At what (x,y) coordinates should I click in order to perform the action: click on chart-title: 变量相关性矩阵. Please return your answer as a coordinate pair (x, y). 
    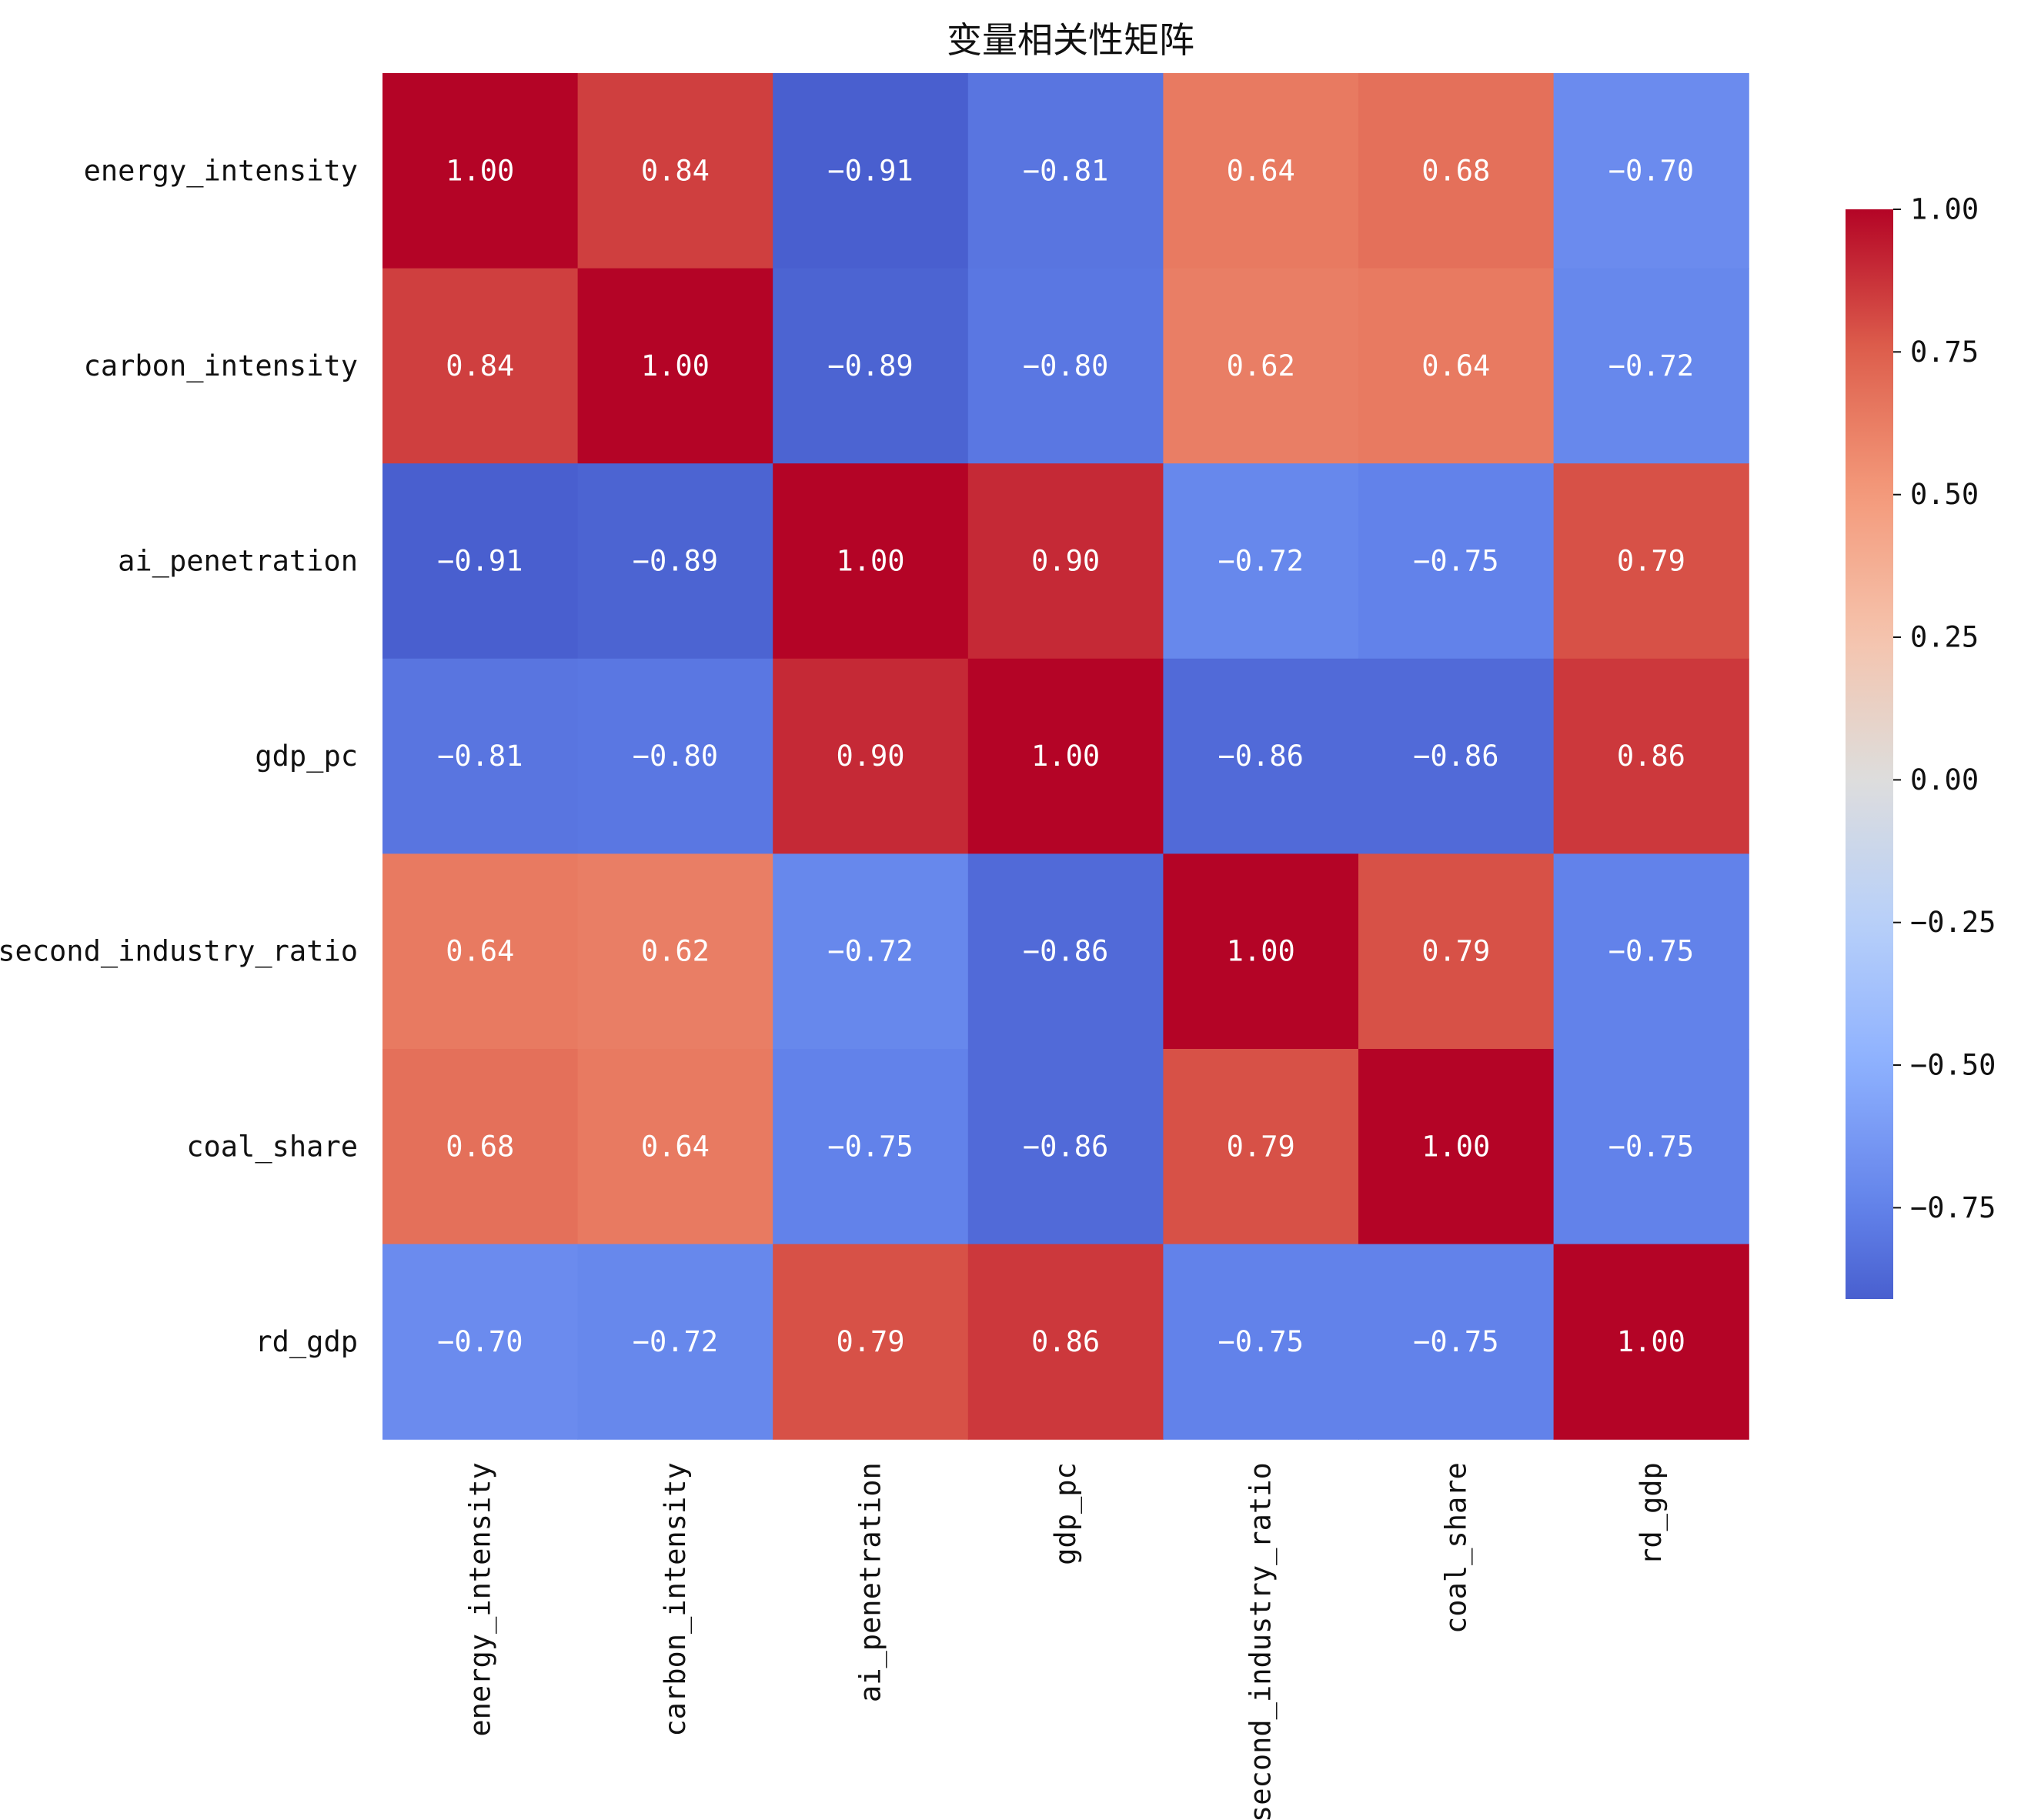
    Looking at the image, I should click on (1070, 40).